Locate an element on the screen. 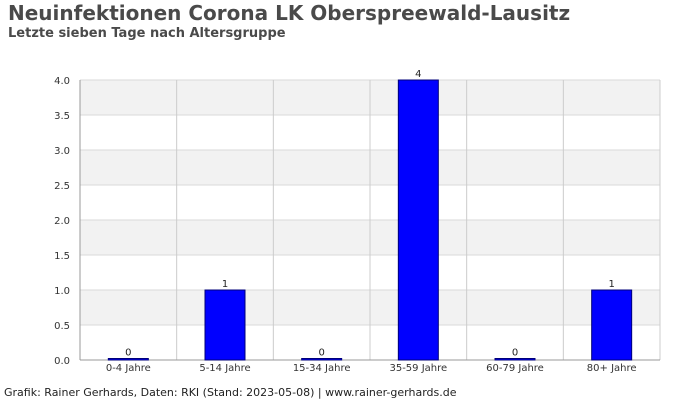 This screenshot has height=400, width=700. bar-15-34-jahre is located at coordinates (322, 359).